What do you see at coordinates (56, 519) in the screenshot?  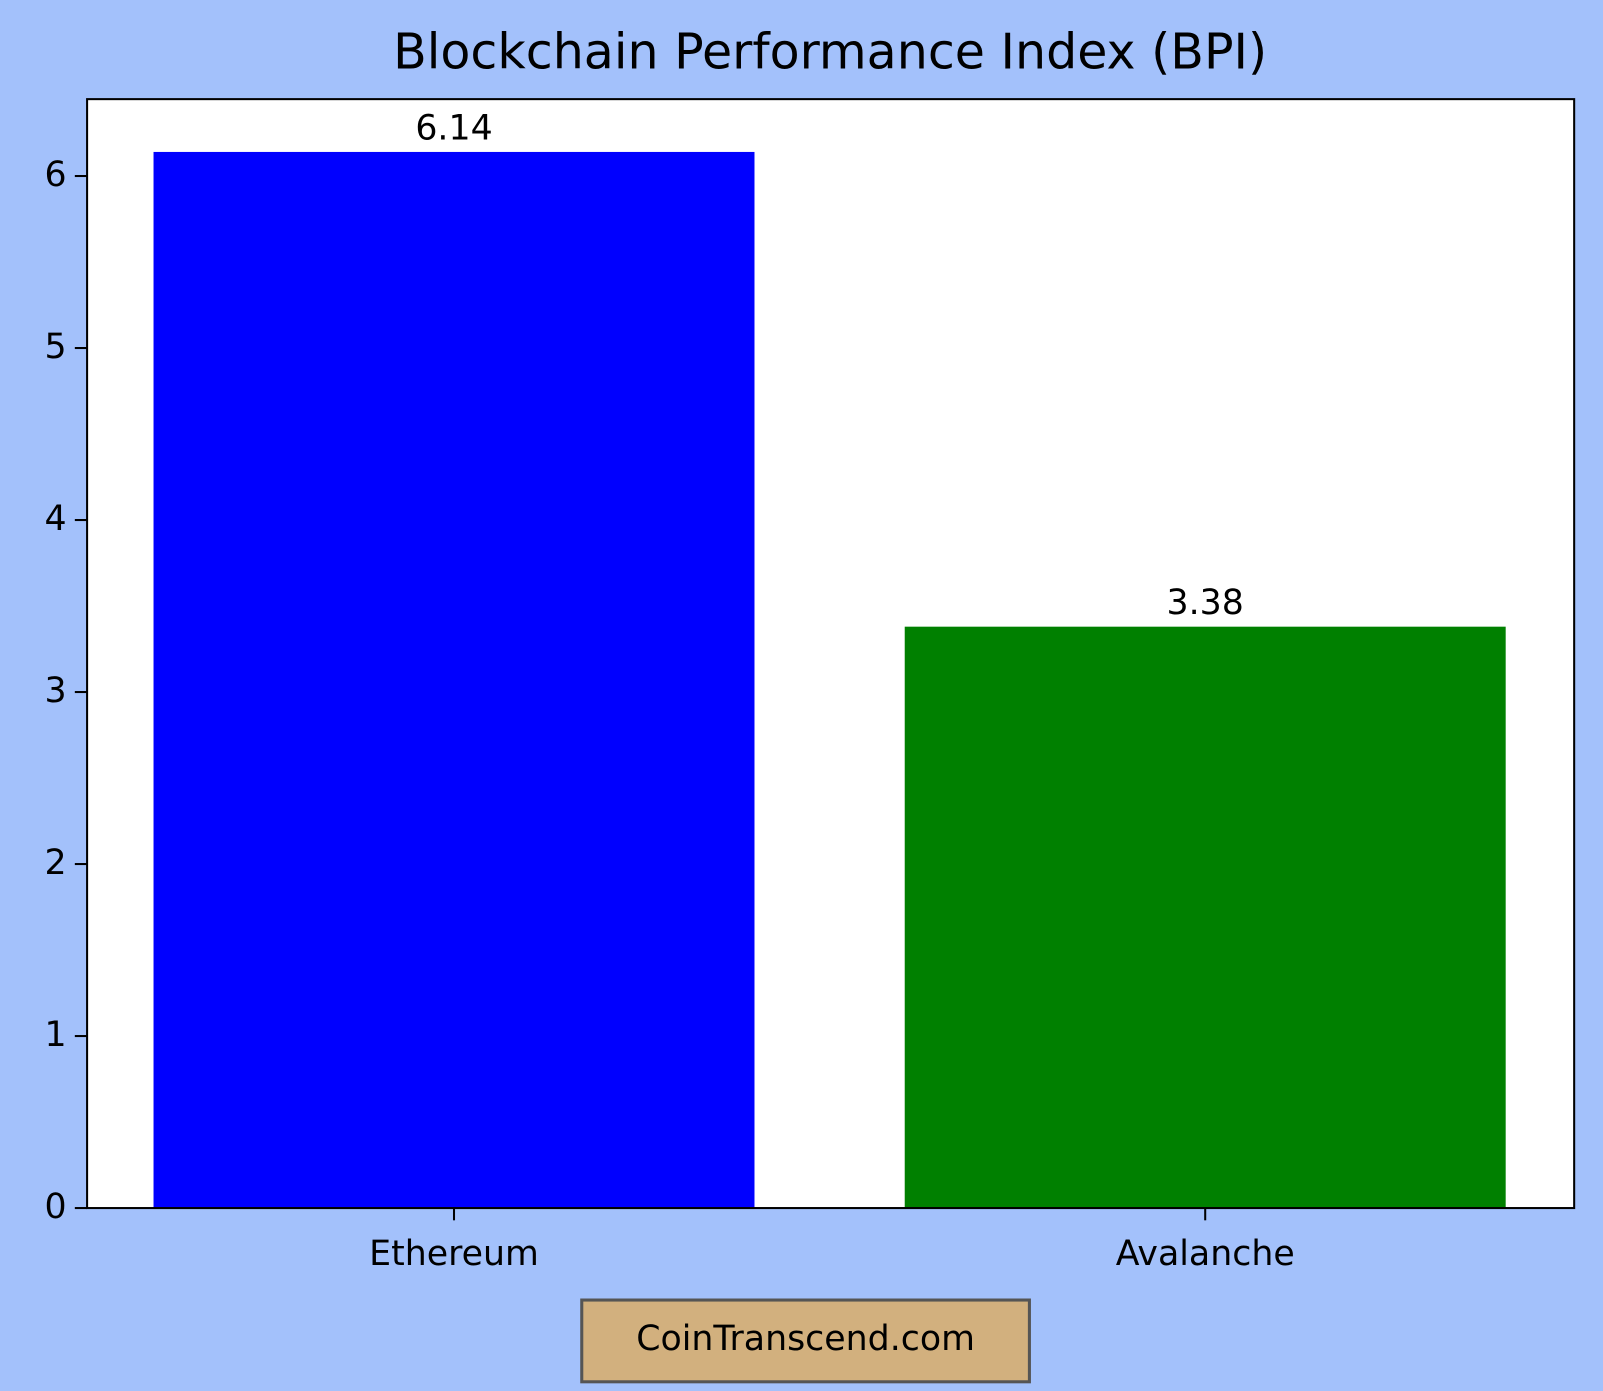 I see `y-tick-label: 4` at bounding box center [56, 519].